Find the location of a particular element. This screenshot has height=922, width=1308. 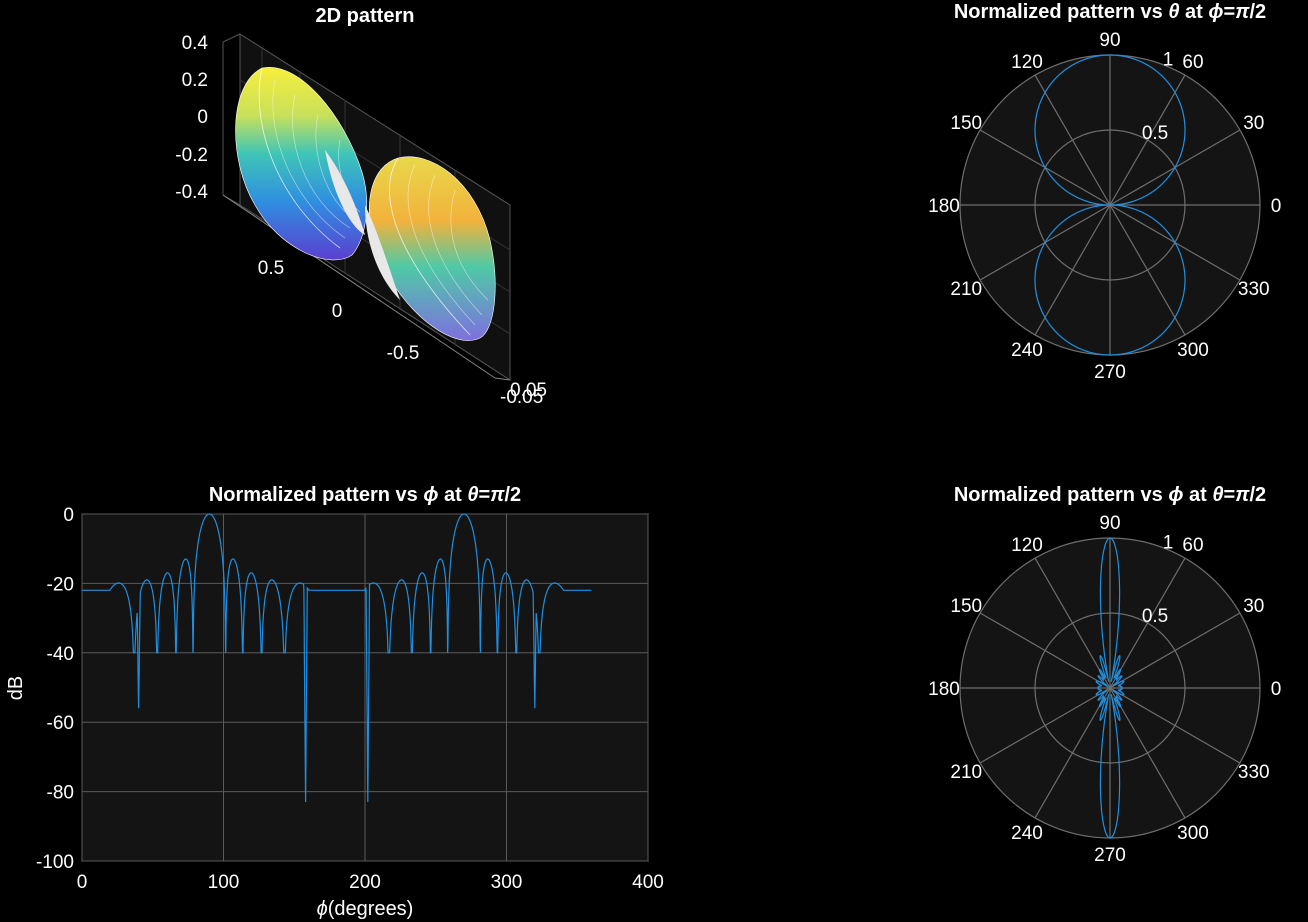

x-tick: -0.05 is located at coordinates (521, 397).